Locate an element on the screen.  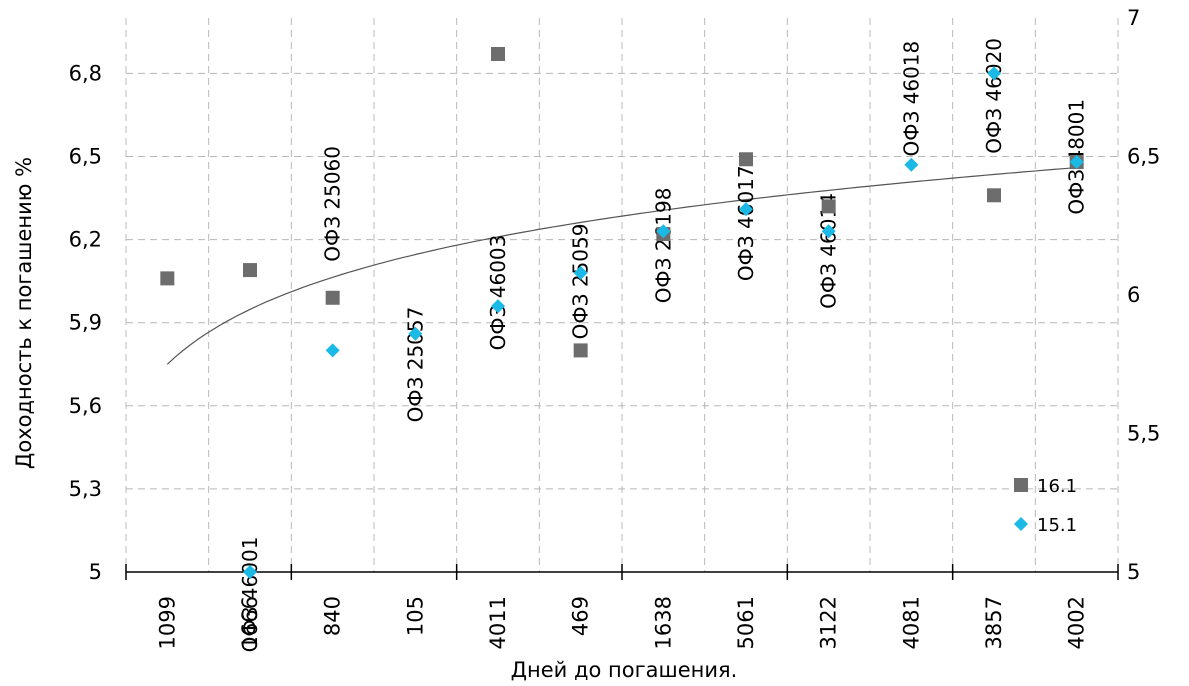
y-left-tick-labels: 5 5,3 5,6 5,9 6,2 6,5 6,8 is located at coordinates (85, 322).